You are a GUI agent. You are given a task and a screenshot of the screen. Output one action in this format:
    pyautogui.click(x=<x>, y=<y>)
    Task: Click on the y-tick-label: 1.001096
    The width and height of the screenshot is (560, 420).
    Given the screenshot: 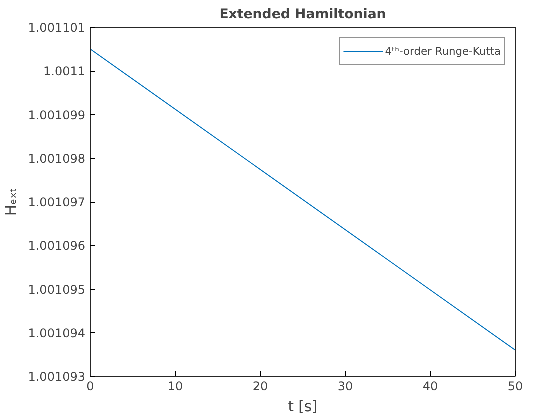 What is the action you would take?
    pyautogui.click(x=57, y=246)
    